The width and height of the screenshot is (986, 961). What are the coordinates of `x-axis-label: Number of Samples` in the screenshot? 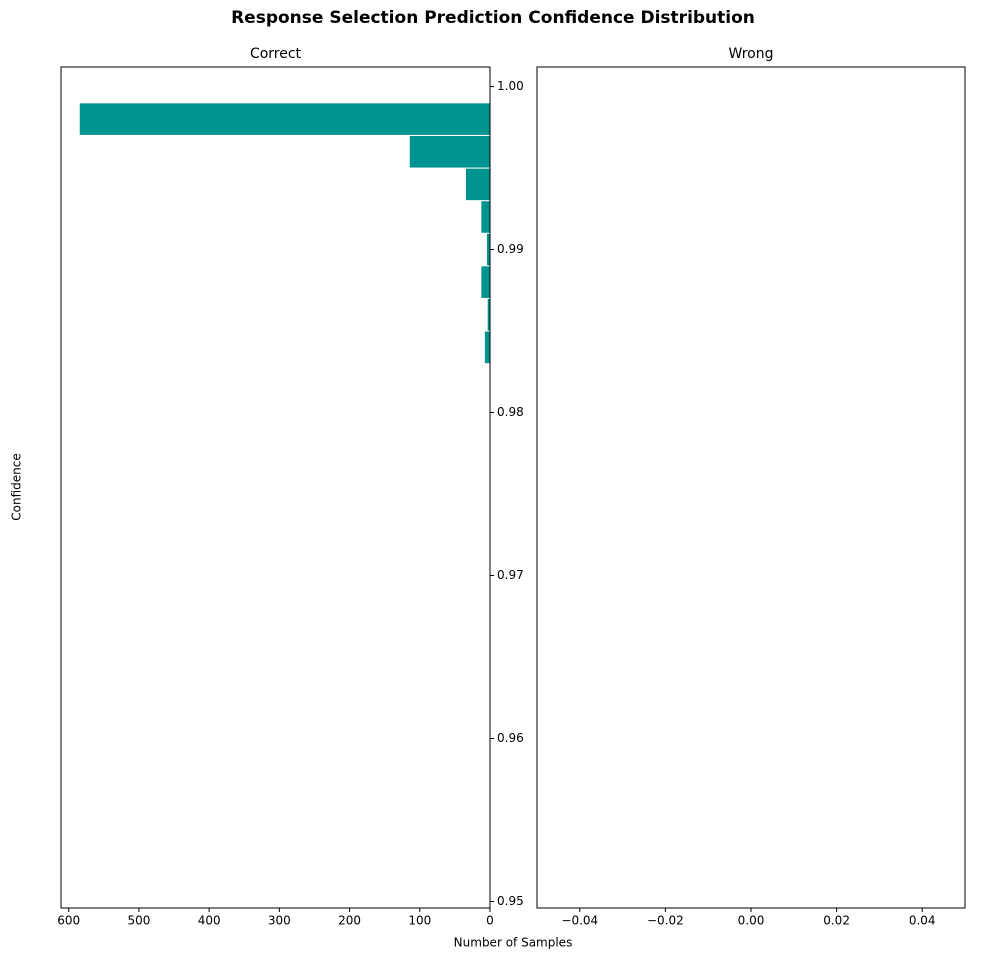 It's located at (513, 943).